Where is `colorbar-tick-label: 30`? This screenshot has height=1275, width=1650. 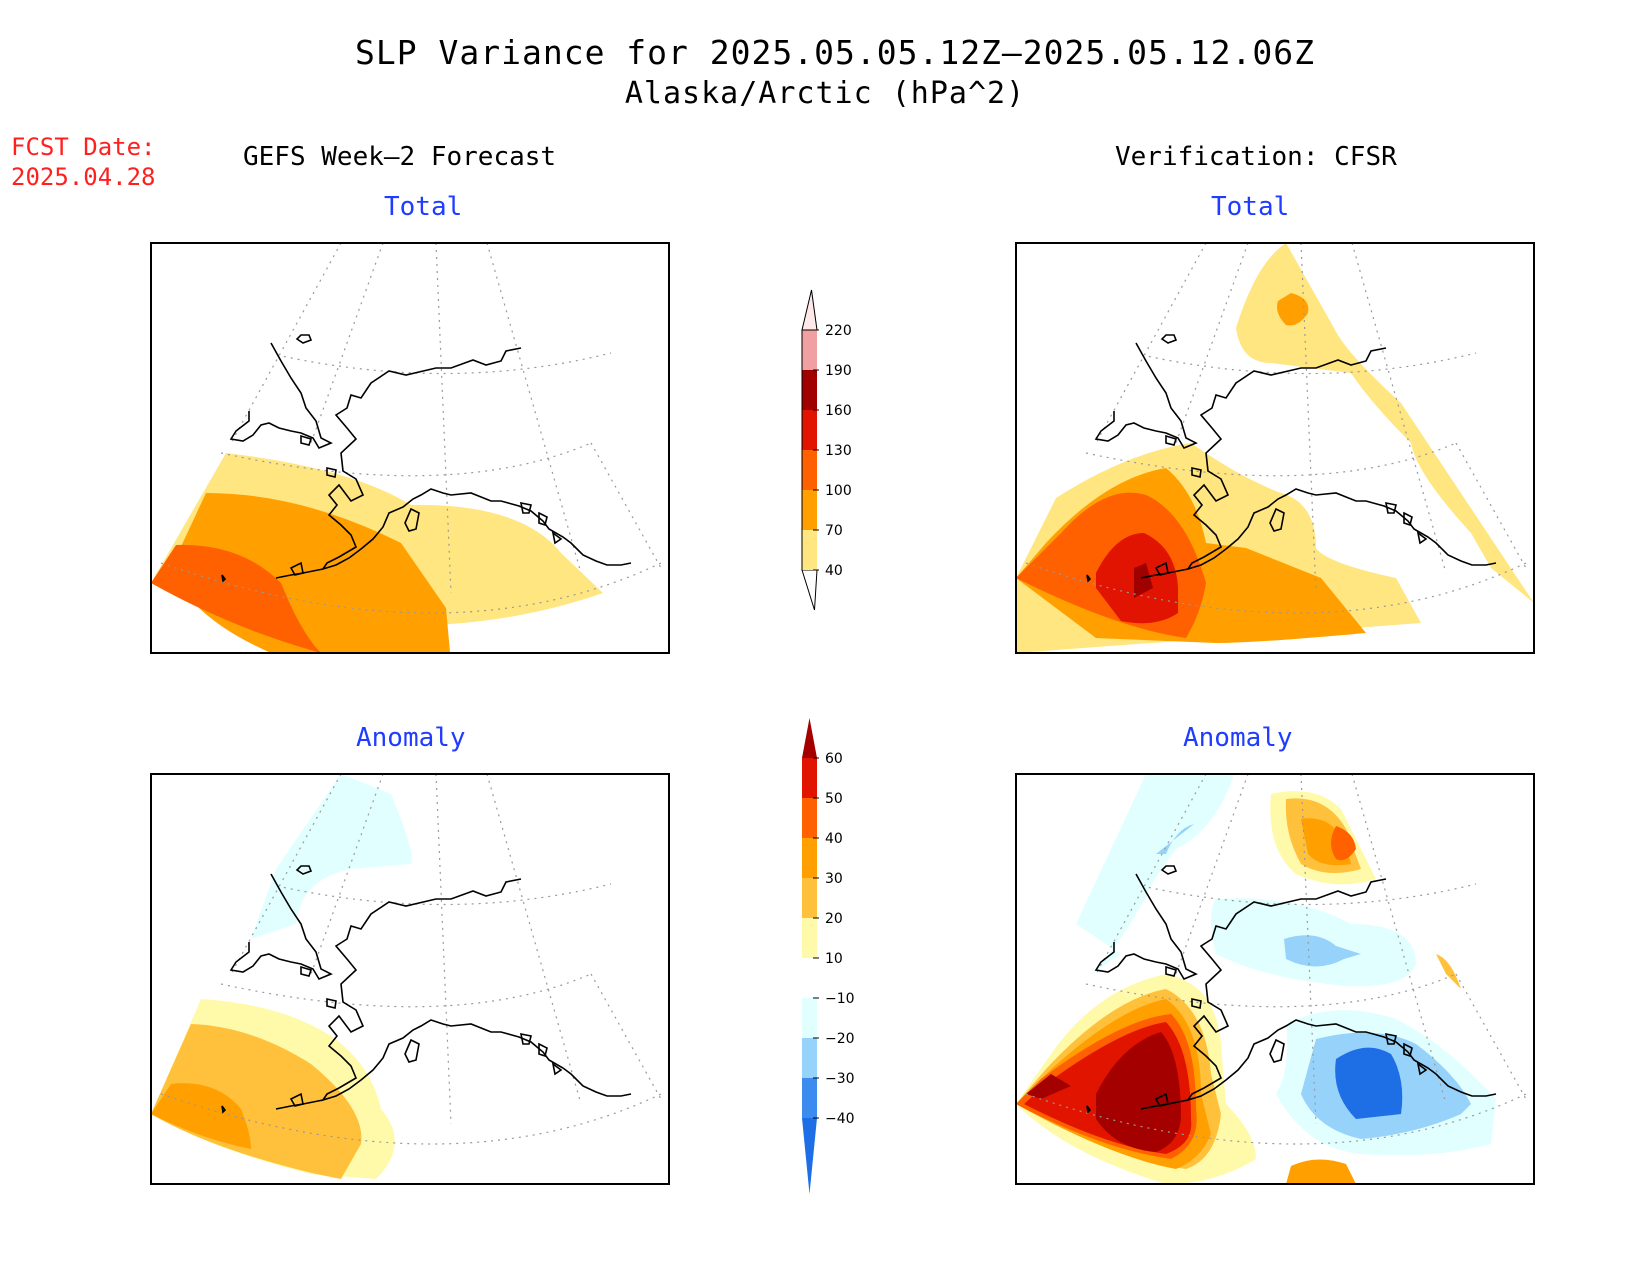 colorbar-tick-label: 30 is located at coordinates (834, 879).